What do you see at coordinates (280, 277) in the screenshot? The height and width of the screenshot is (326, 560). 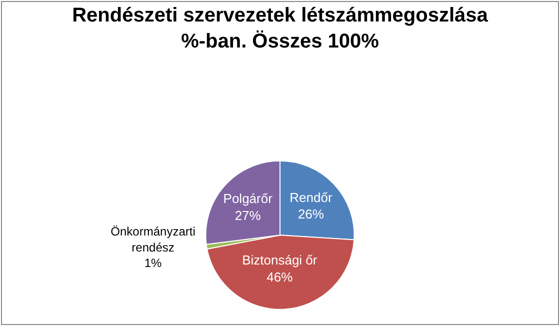 I see `data-label: 46%` at bounding box center [280, 277].